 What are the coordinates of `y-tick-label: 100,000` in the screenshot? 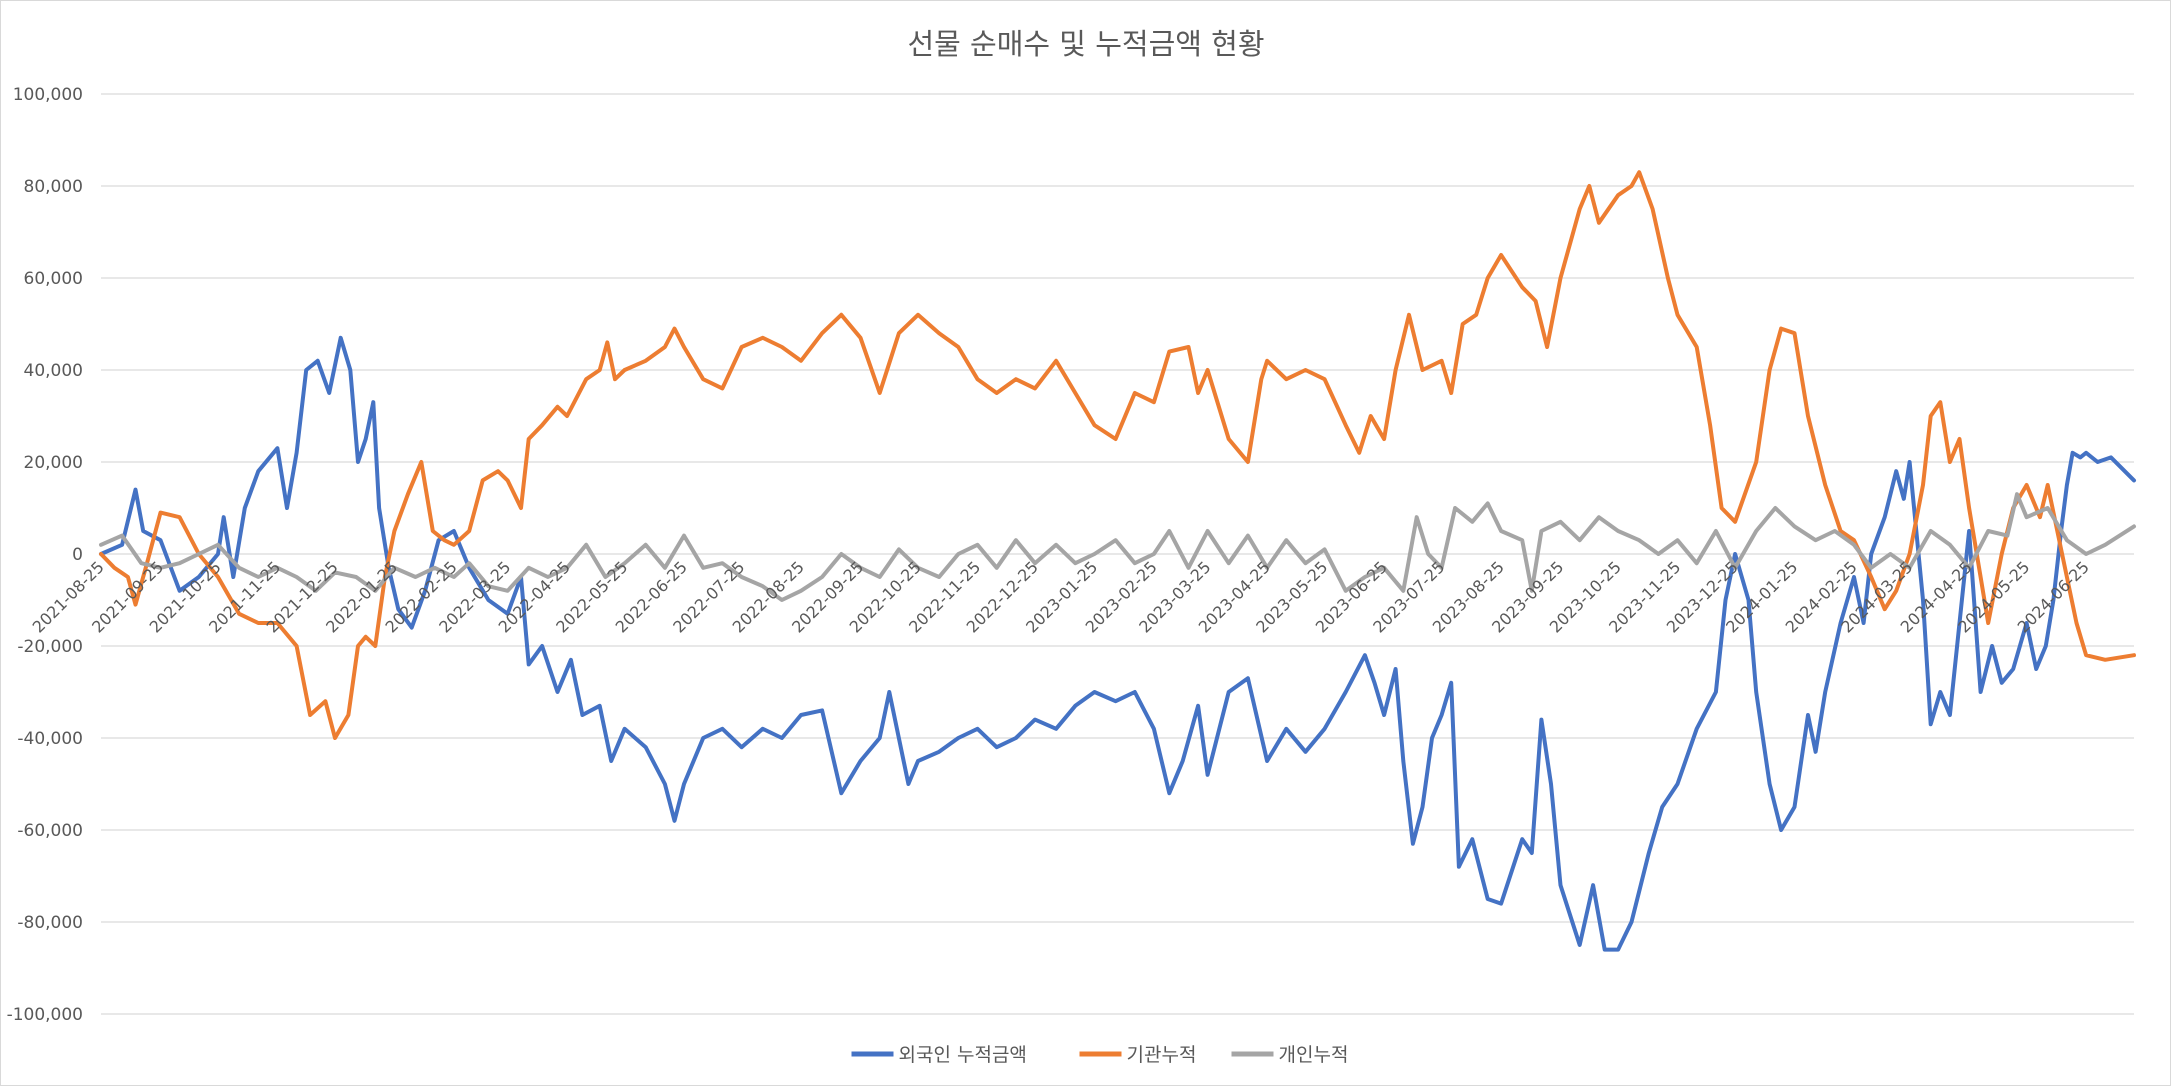 It's located at (48, 95).